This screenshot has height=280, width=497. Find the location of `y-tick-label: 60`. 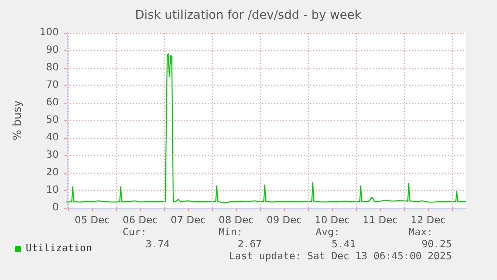

y-tick-label: 60 is located at coordinates (52, 103).